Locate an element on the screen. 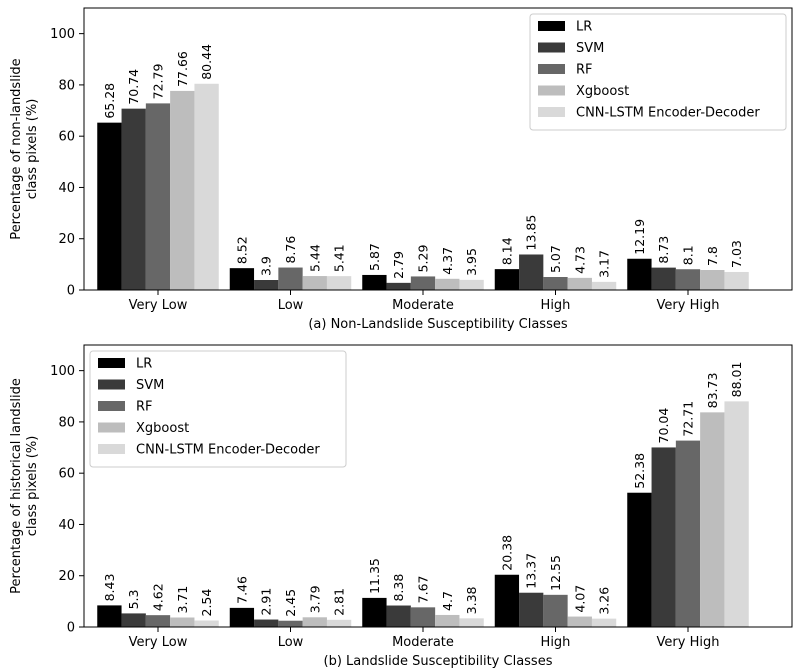  value-label: 8.52 is located at coordinates (241, 250).